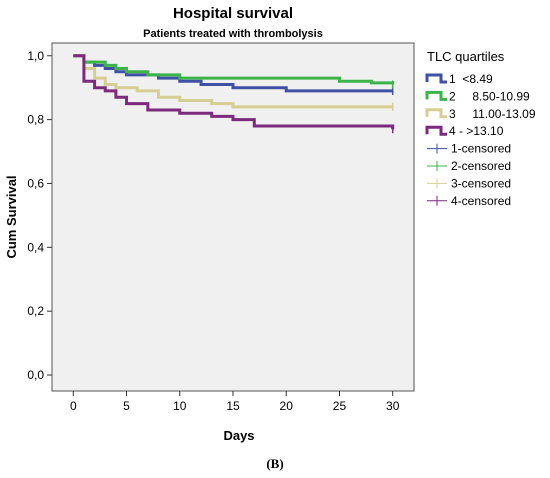  What do you see at coordinates (238, 435) in the screenshot?
I see `x-axis-label: Days` at bounding box center [238, 435].